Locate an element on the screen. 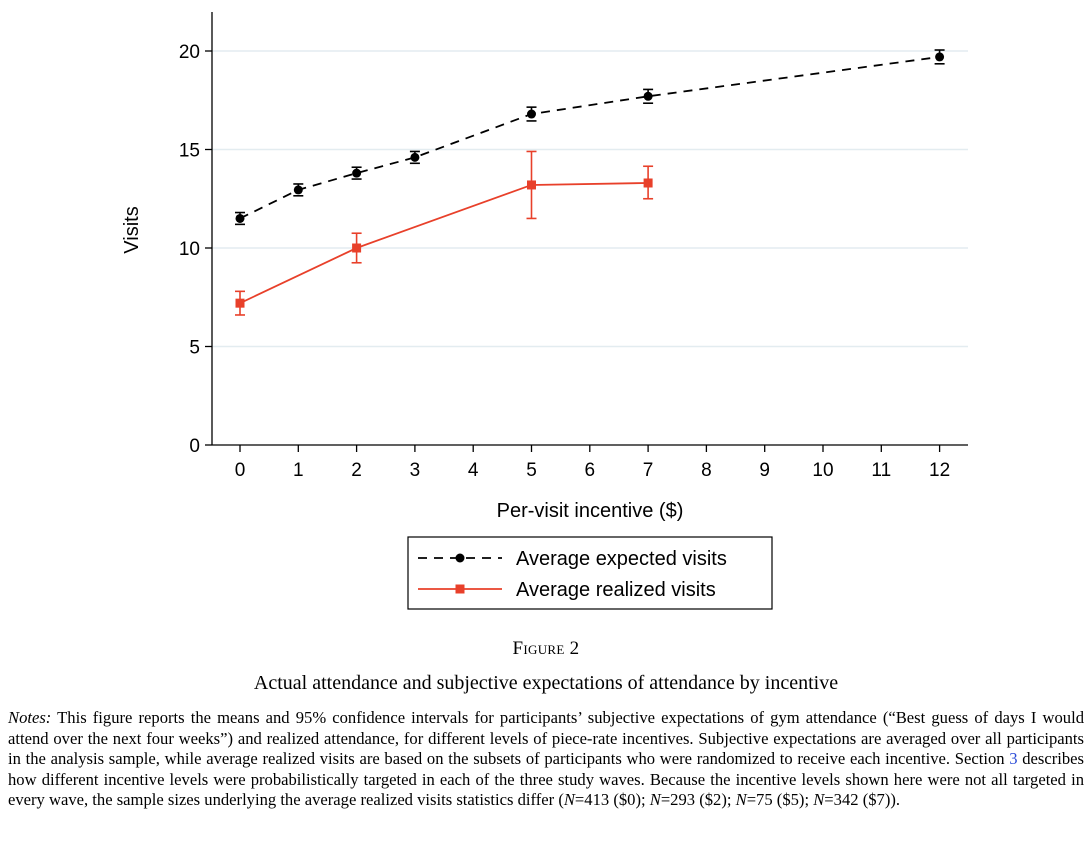 This screenshot has width=1092, height=846. y-tick-label-20: 20 is located at coordinates (189, 52).